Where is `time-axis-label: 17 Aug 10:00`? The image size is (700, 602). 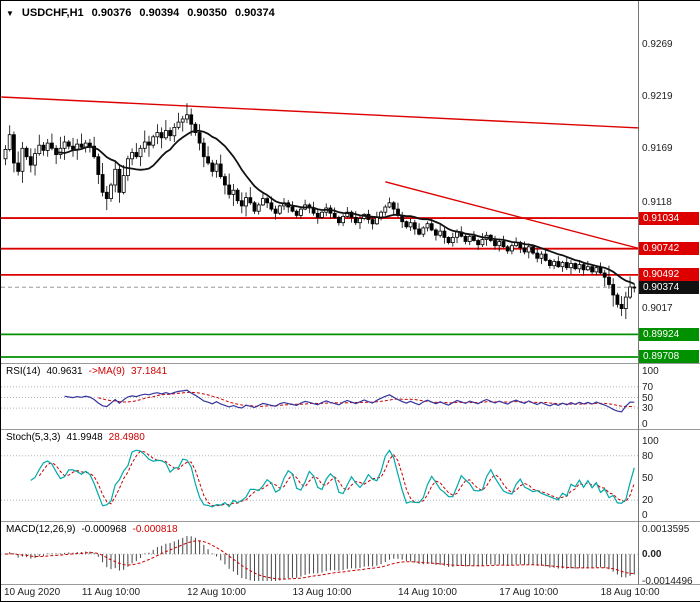 time-axis-label: 17 Aug 10:00 is located at coordinates (529, 592).